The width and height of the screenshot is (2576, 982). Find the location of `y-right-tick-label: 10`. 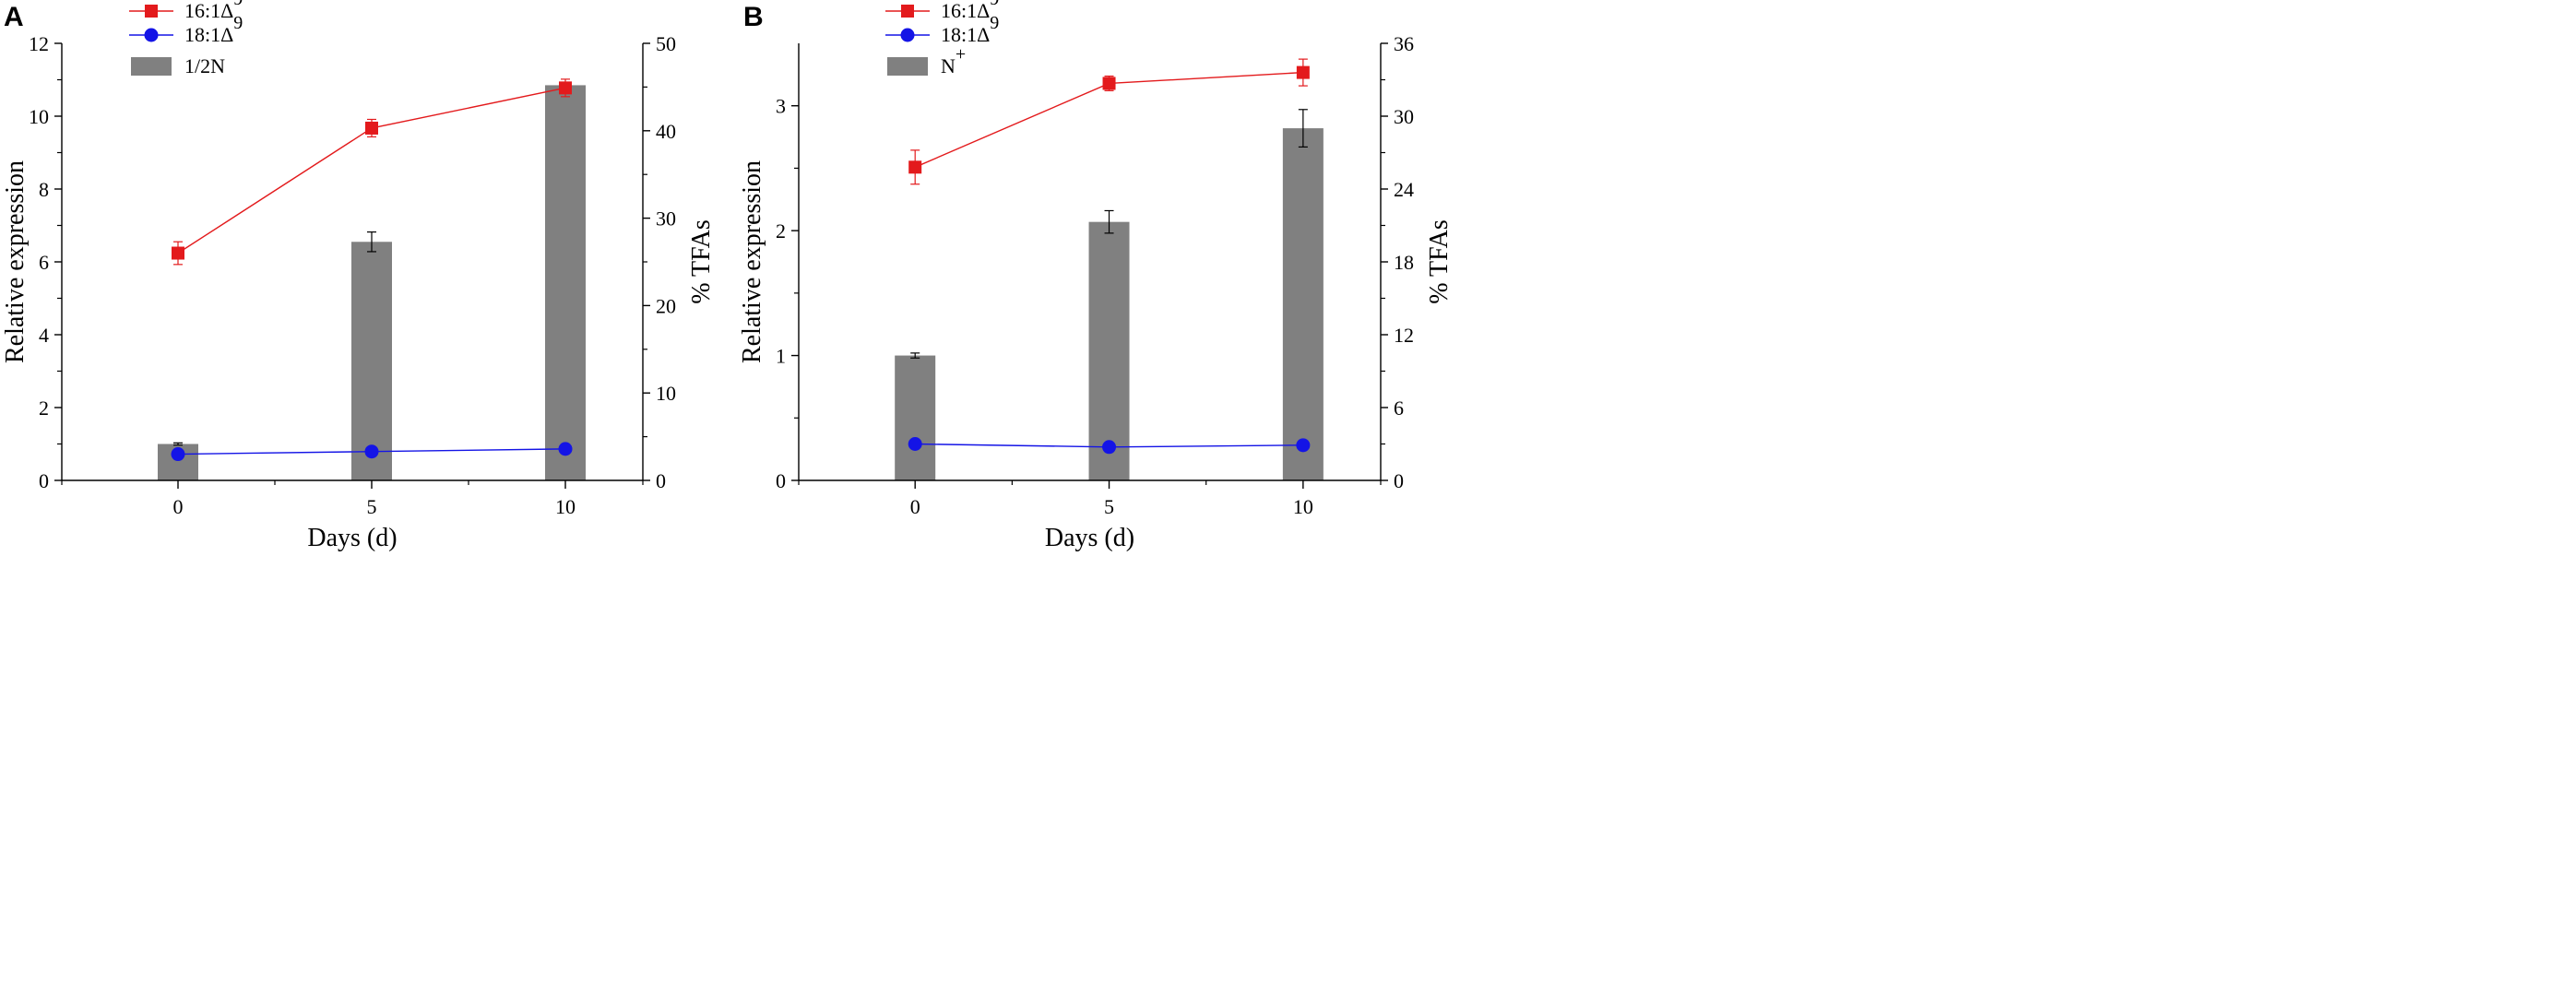

y-right-tick-label: 10 is located at coordinates (666, 394).